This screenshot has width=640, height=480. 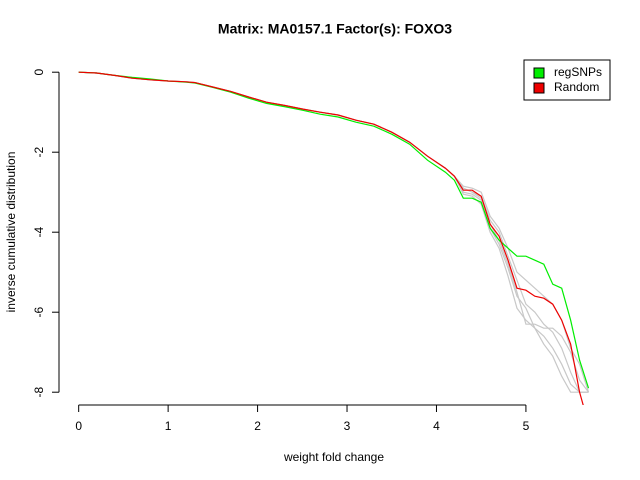 I want to click on y-tick-label: -2, so click(x=39, y=152).